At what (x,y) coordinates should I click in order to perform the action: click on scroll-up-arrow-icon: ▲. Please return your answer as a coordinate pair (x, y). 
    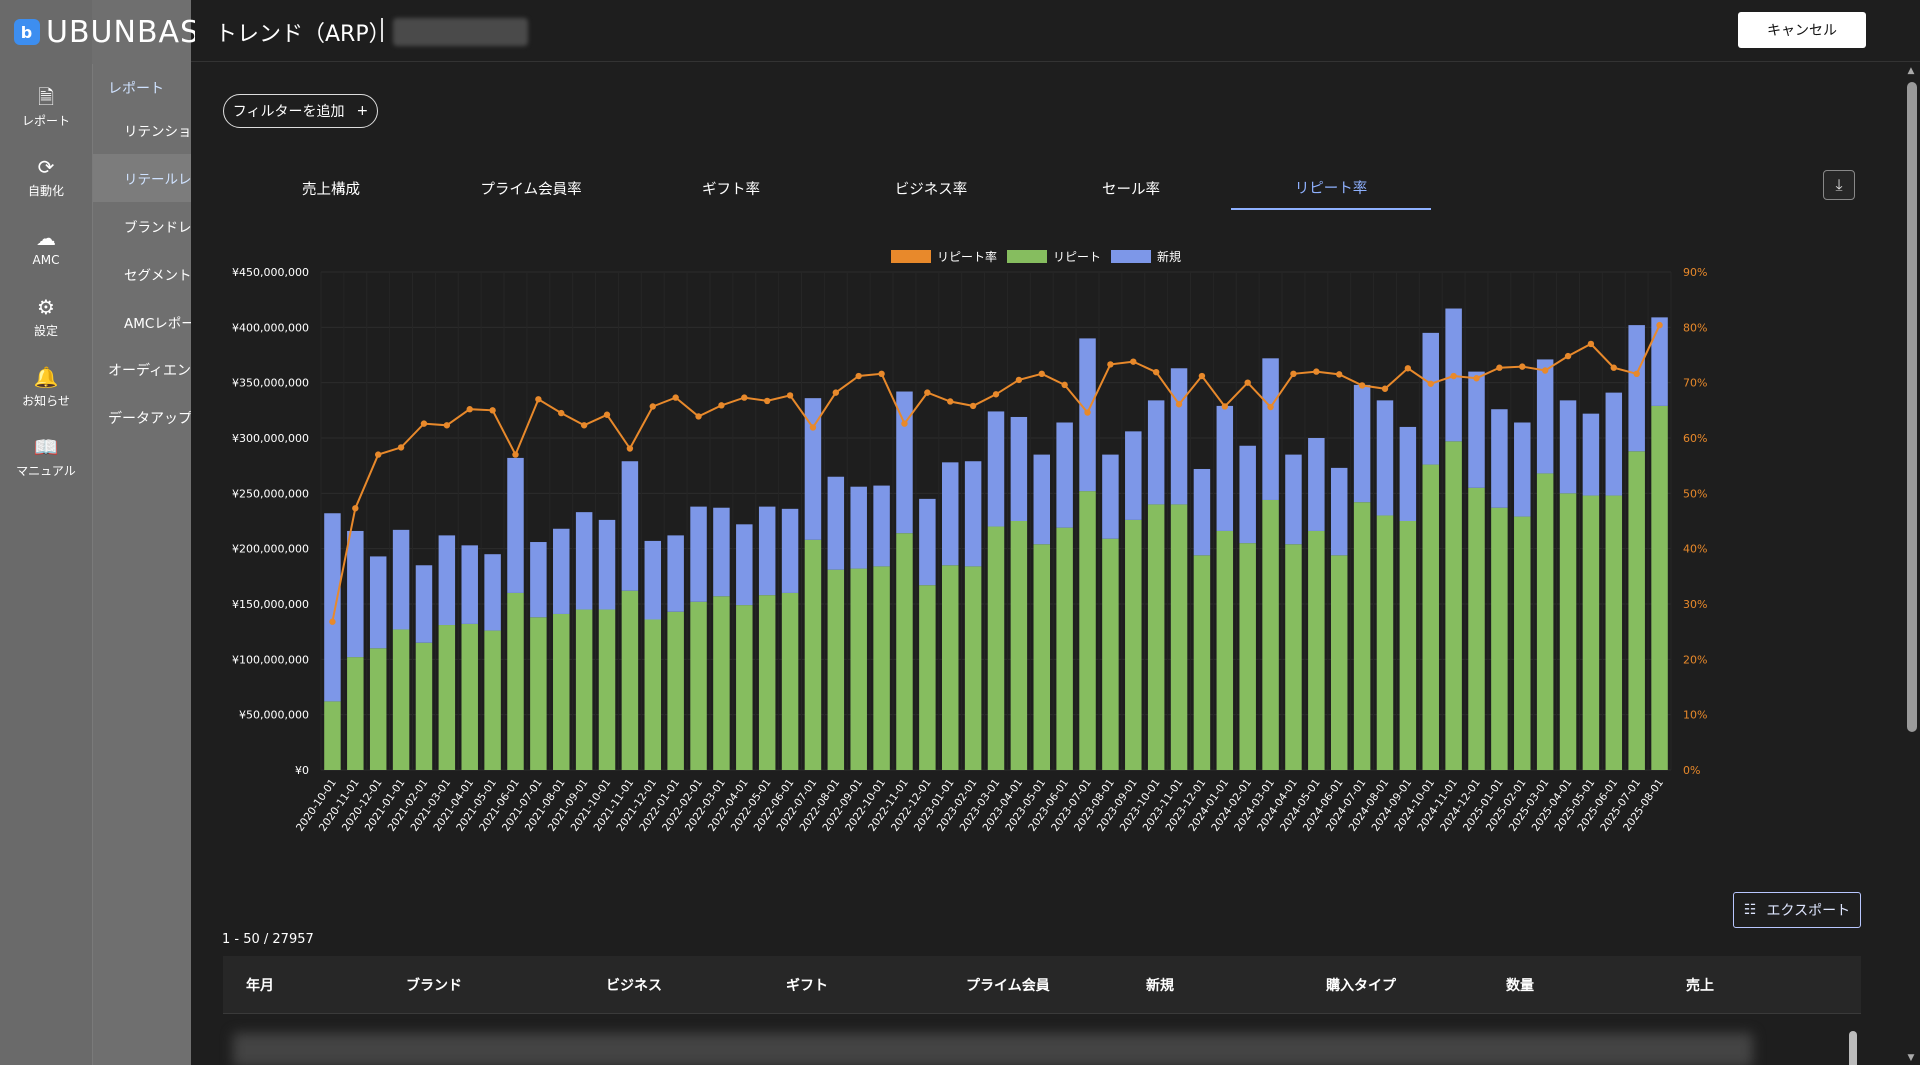
    Looking at the image, I should click on (1911, 71).